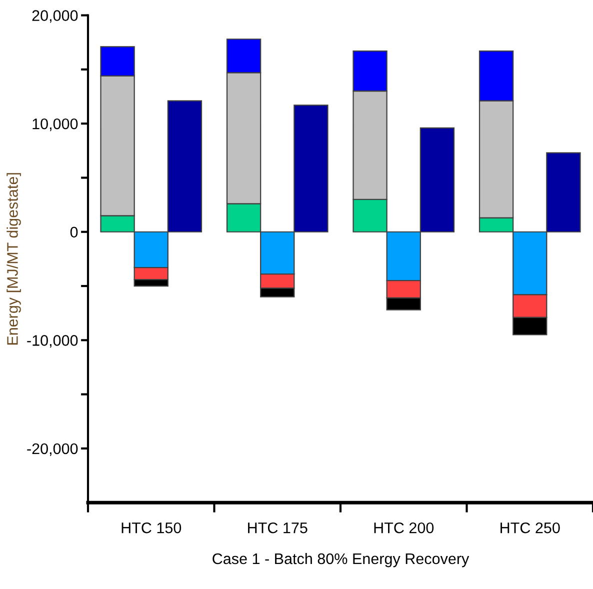  What do you see at coordinates (13, 259) in the screenshot?
I see `y-axis-title: Energy [MJ/MT digestate]` at bounding box center [13, 259].